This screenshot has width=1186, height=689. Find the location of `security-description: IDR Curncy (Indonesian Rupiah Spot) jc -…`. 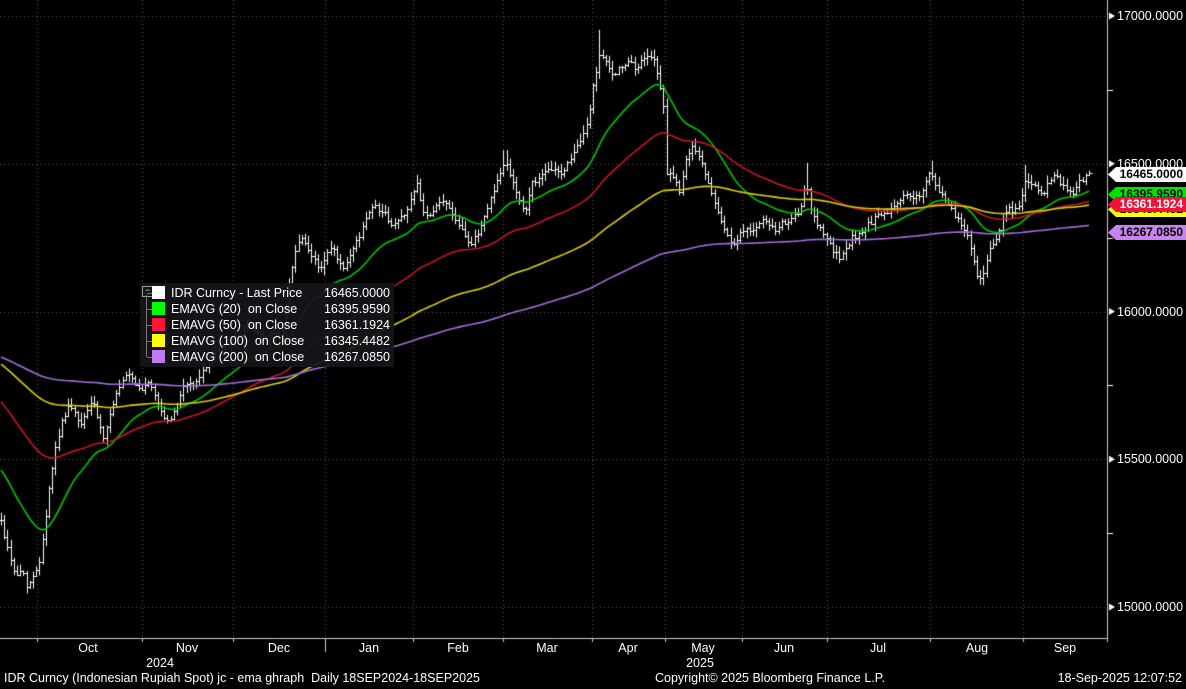

security-description: IDR Curncy (Indonesian Rupiah Spot) jc -… is located at coordinates (242, 678).